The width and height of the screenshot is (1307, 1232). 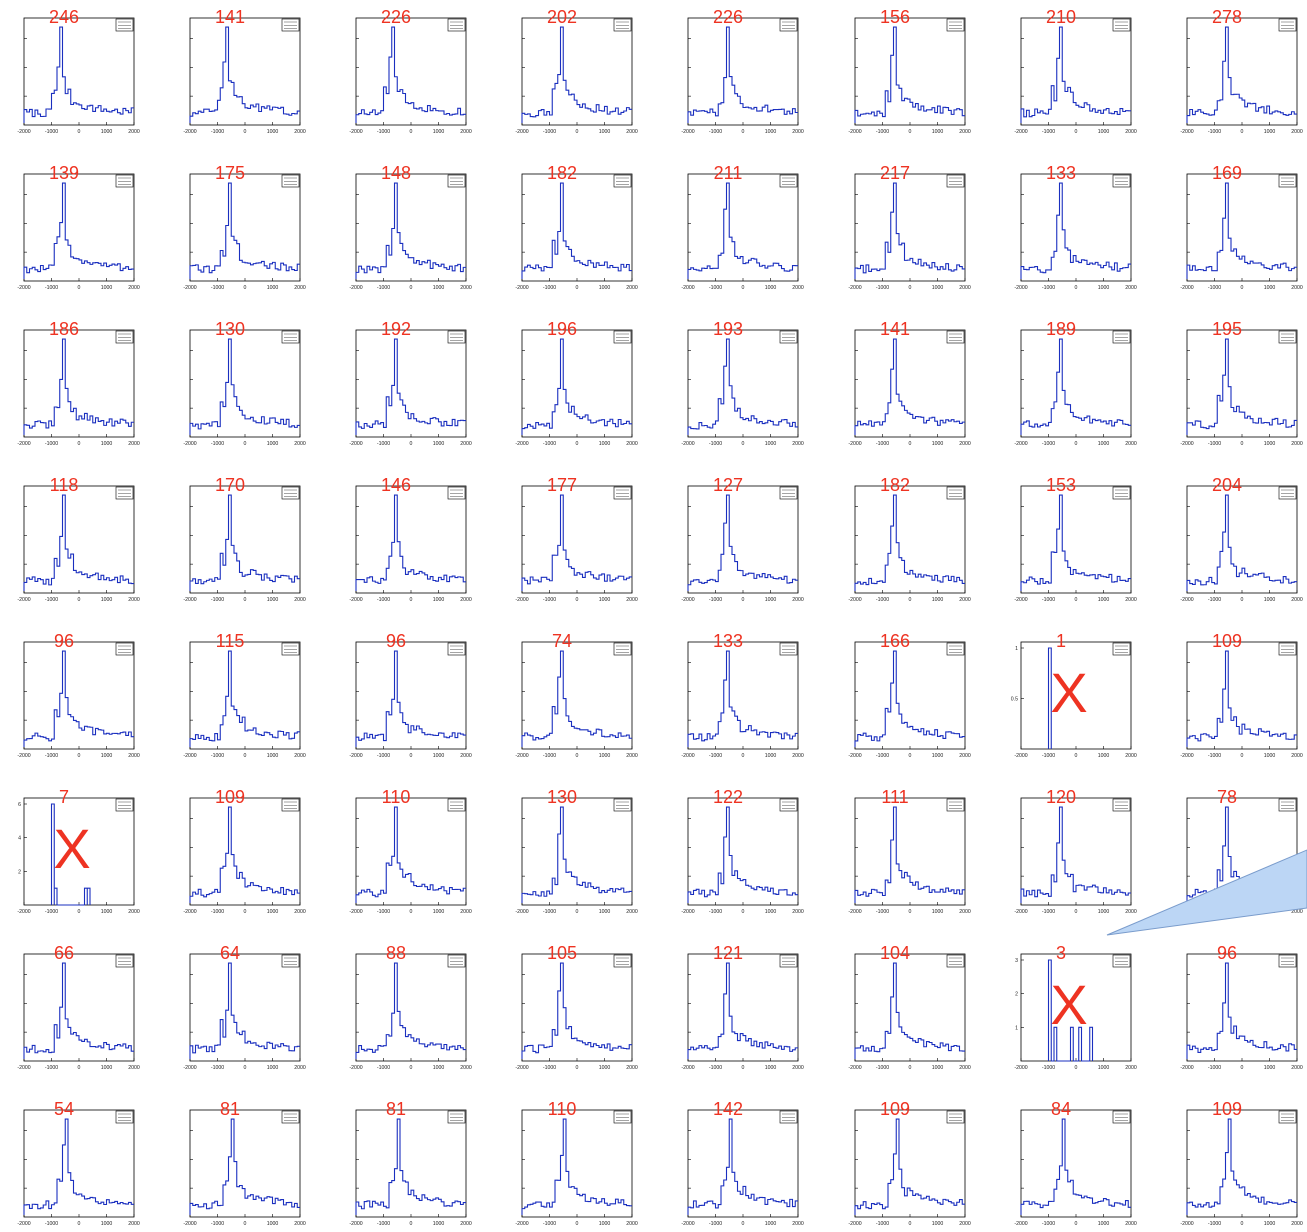 I want to click on rejected-mark: X, so click(x=1068, y=1004).